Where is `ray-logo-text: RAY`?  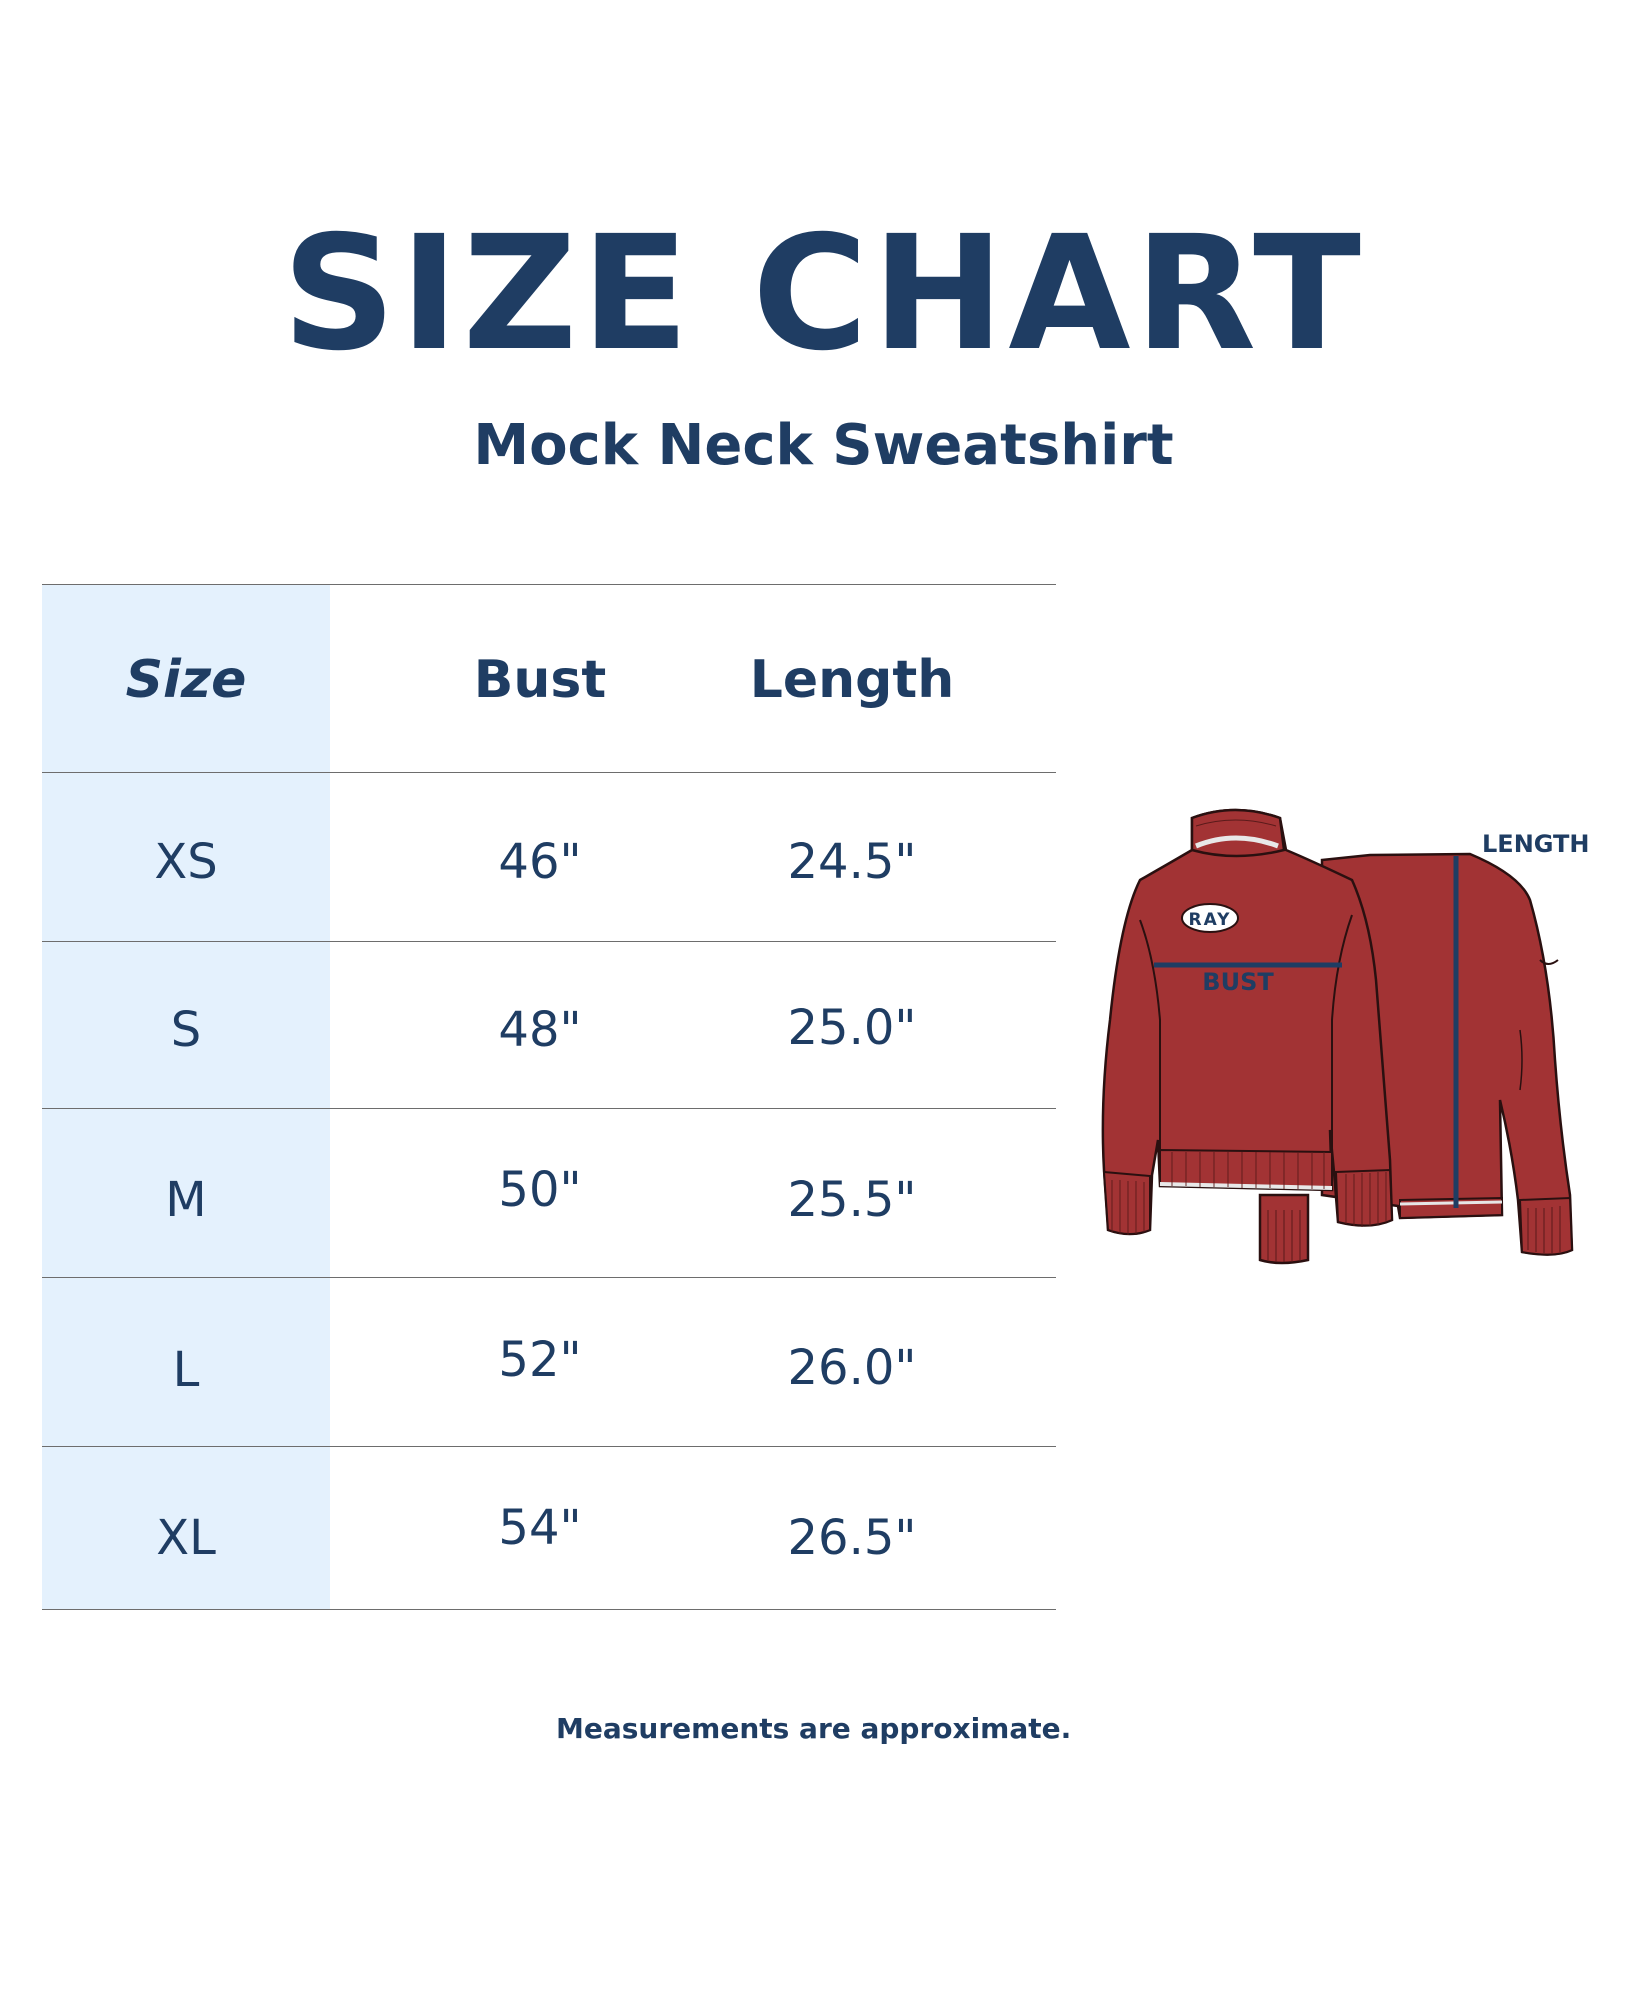
ray-logo-text: RAY is located at coordinates (1210, 920).